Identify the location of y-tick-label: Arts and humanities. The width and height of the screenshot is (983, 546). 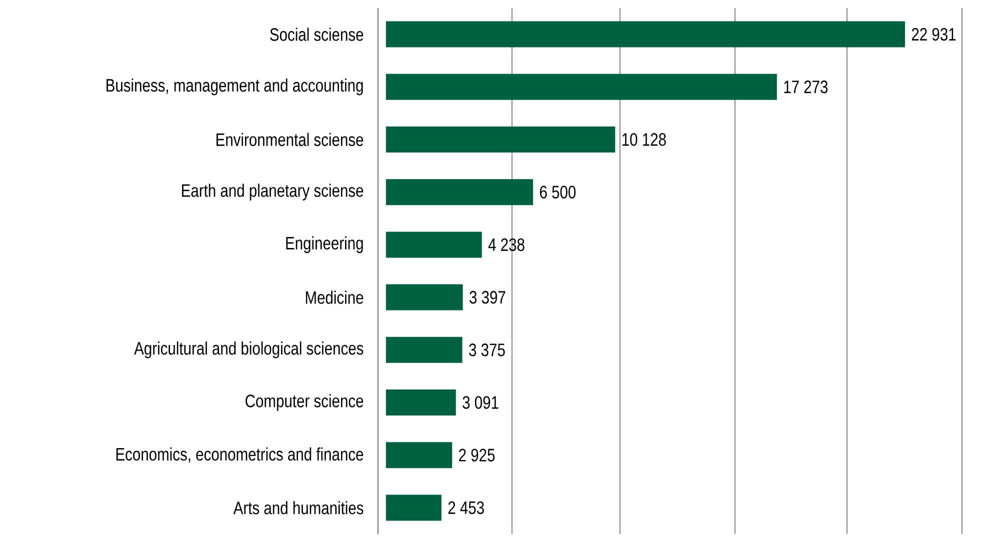
(298, 507).